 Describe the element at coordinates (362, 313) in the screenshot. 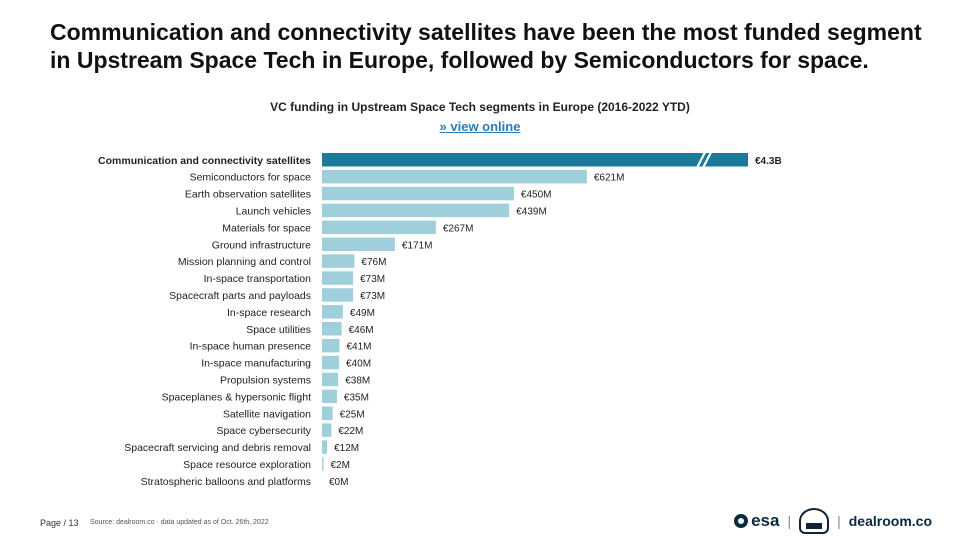

I see `value-label: €49M` at that location.